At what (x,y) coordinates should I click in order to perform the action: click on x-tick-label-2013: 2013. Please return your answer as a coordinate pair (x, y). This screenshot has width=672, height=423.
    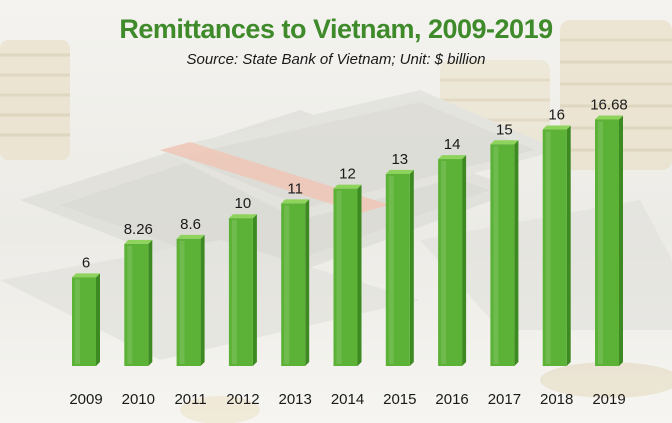
    Looking at the image, I should click on (295, 399).